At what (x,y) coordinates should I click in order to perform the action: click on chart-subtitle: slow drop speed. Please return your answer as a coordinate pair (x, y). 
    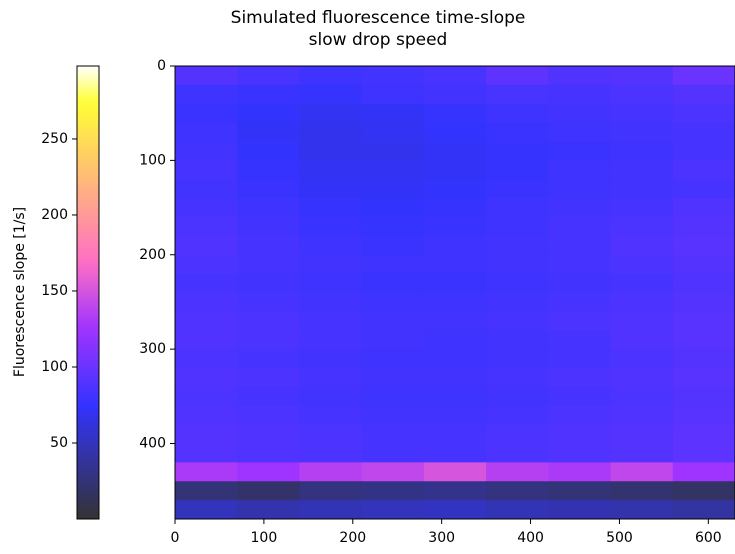
    Looking at the image, I should click on (378, 40).